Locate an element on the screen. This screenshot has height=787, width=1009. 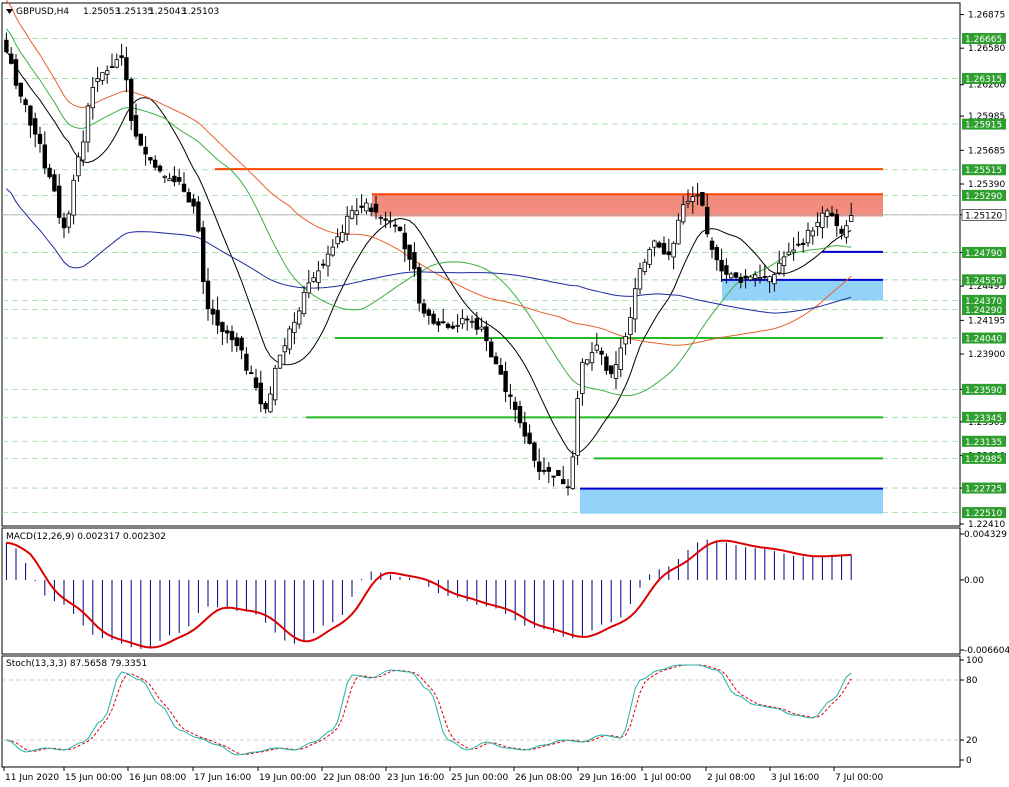
level-label-text: 1.24290 is located at coordinates (983, 311).